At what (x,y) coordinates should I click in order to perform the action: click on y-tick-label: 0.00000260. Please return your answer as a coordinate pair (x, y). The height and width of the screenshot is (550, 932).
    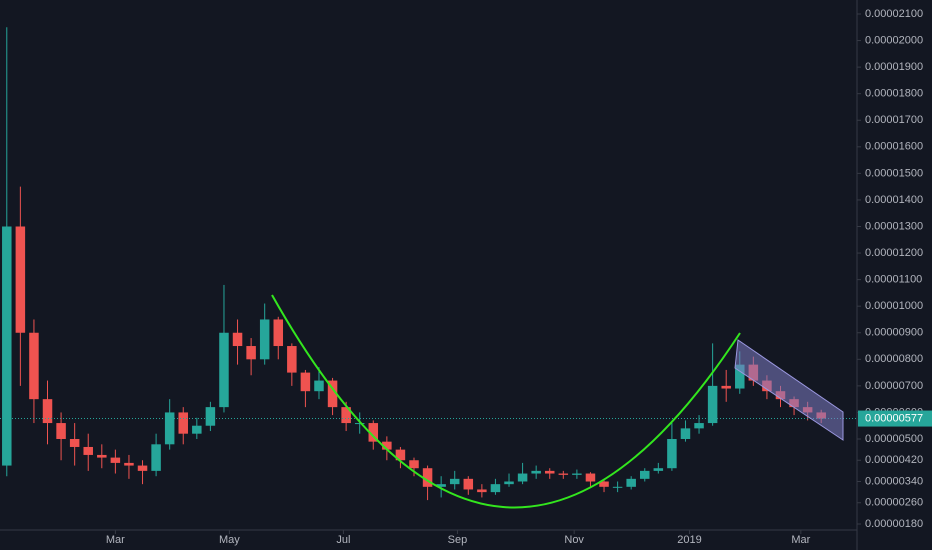
    Looking at the image, I should click on (894, 503).